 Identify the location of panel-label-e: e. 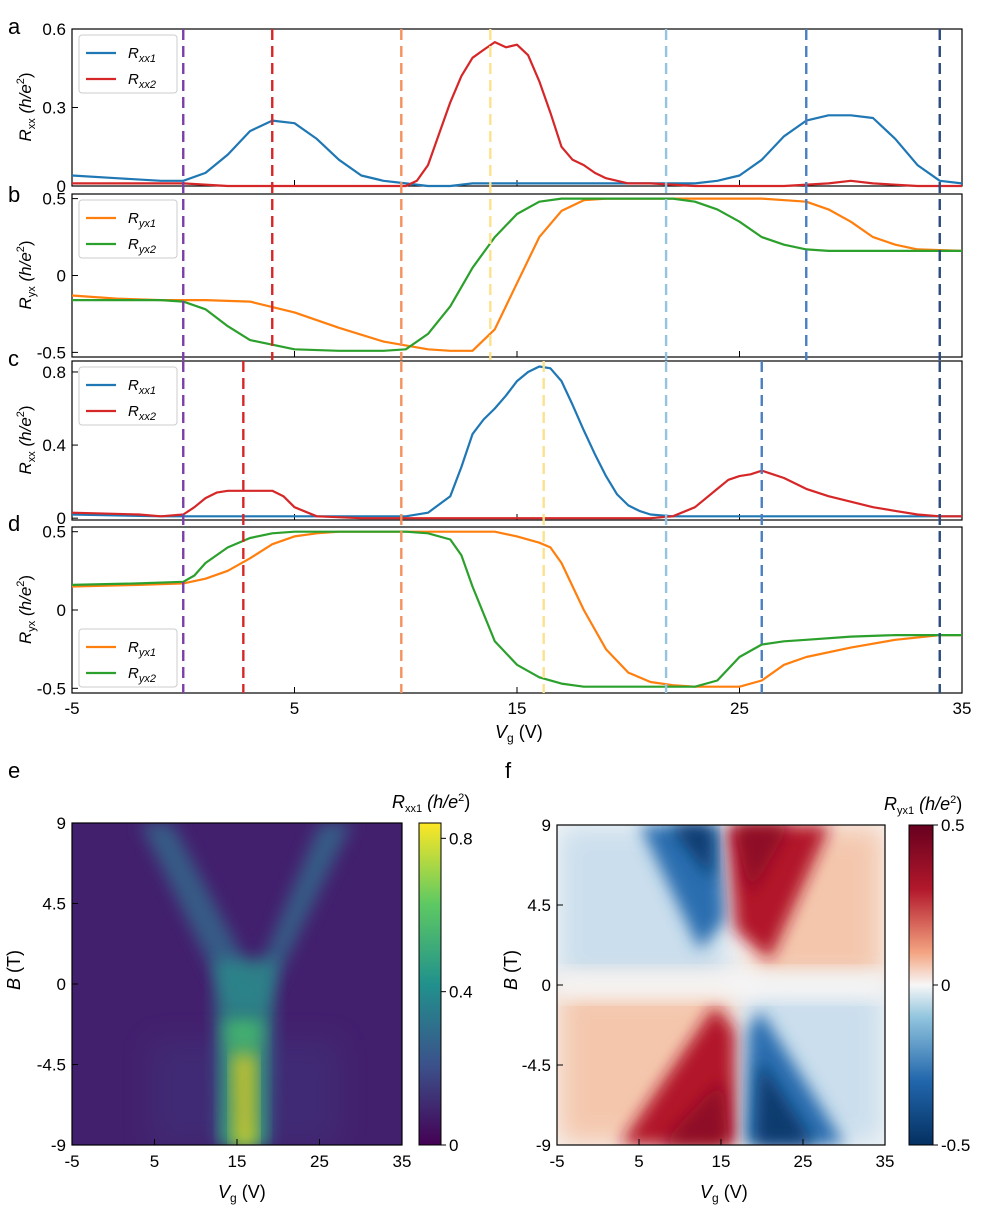
(14, 770).